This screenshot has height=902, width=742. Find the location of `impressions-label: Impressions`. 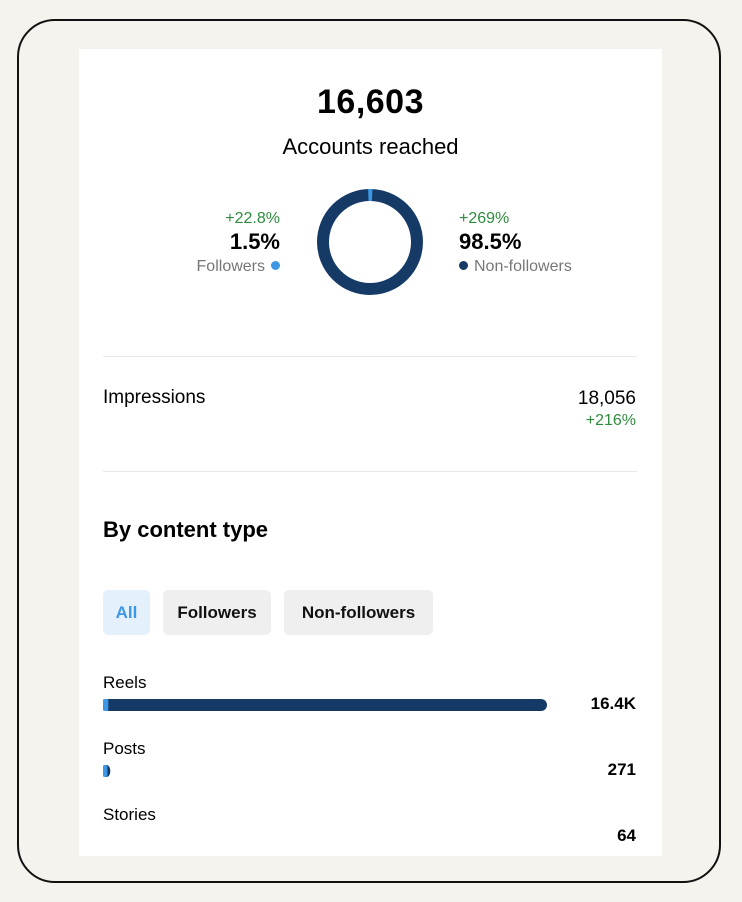

impressions-label: Impressions is located at coordinates (154, 397).